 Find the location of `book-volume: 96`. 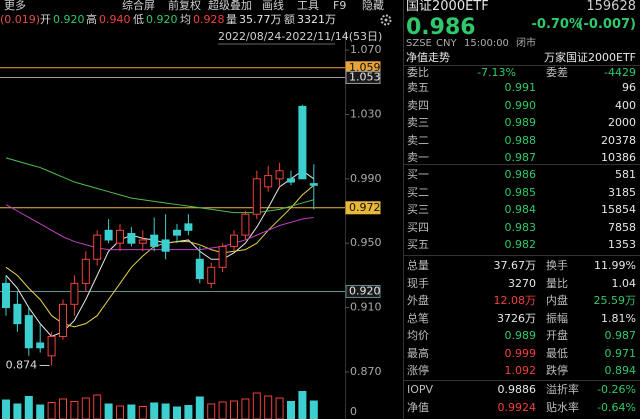

book-volume: 96 is located at coordinates (629, 87).